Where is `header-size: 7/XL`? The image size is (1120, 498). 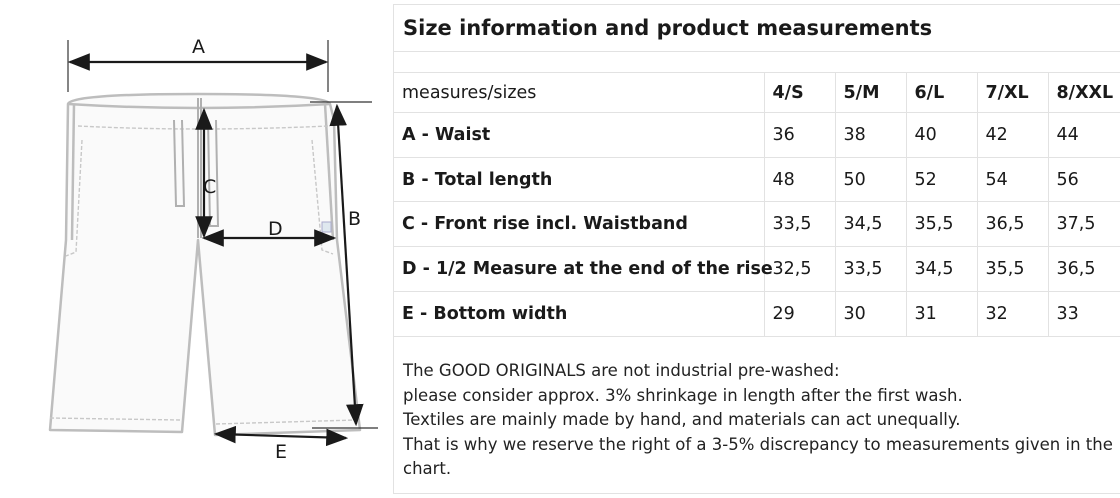 header-size: 7/XL is located at coordinates (1013, 93).